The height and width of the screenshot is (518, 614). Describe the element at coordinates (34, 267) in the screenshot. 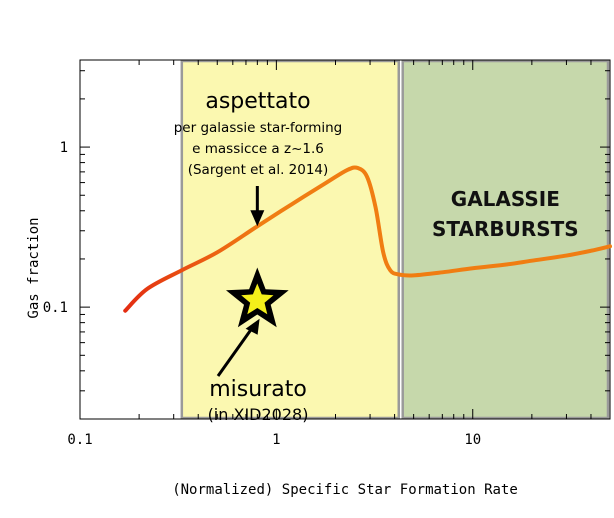

I see `y-axis-label: Gas fraction` at that location.